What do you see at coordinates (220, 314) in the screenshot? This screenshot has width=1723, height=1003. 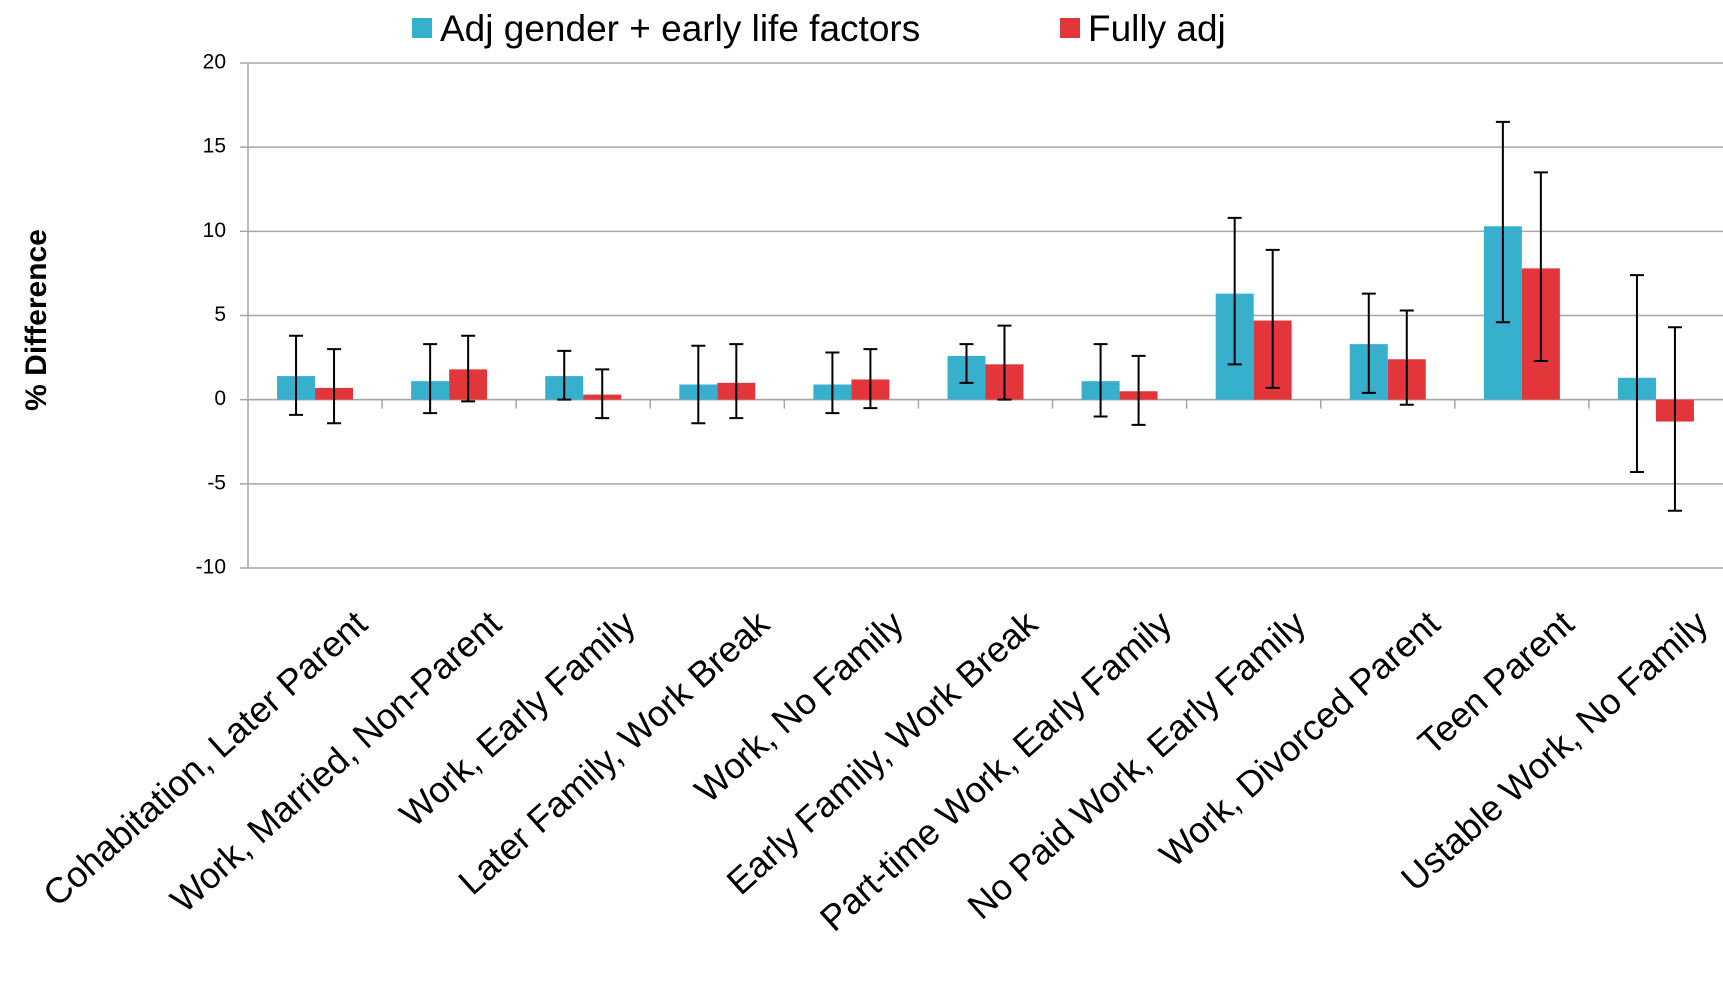 I see `y-tick-label: 5` at bounding box center [220, 314].